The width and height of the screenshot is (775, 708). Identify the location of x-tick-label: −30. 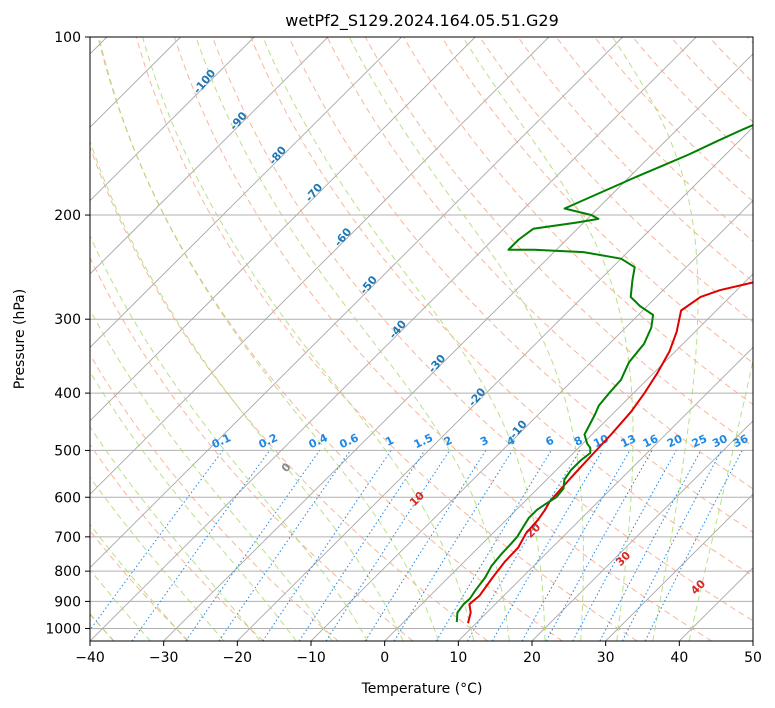
(164, 658).